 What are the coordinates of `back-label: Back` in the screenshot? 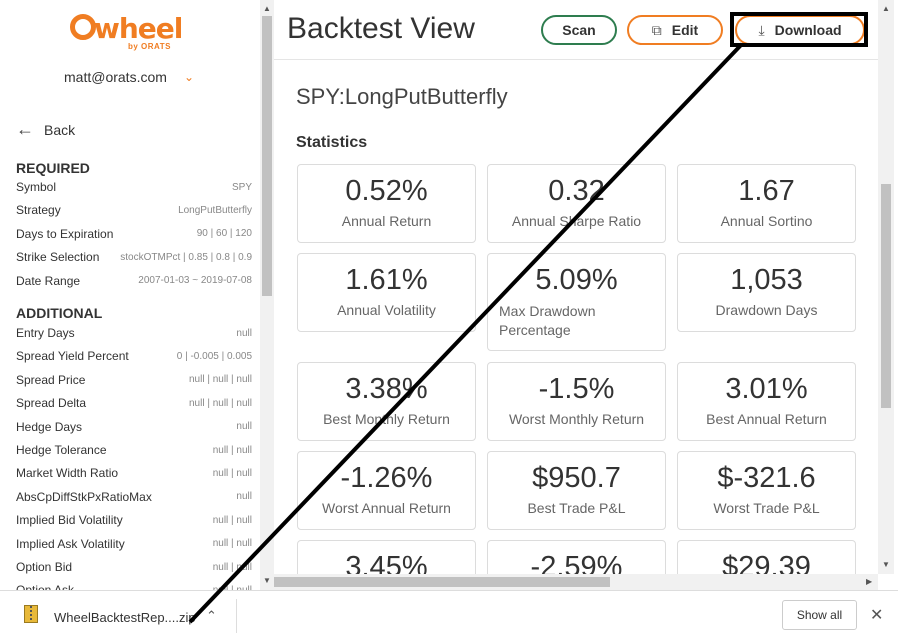 It's located at (60, 129).